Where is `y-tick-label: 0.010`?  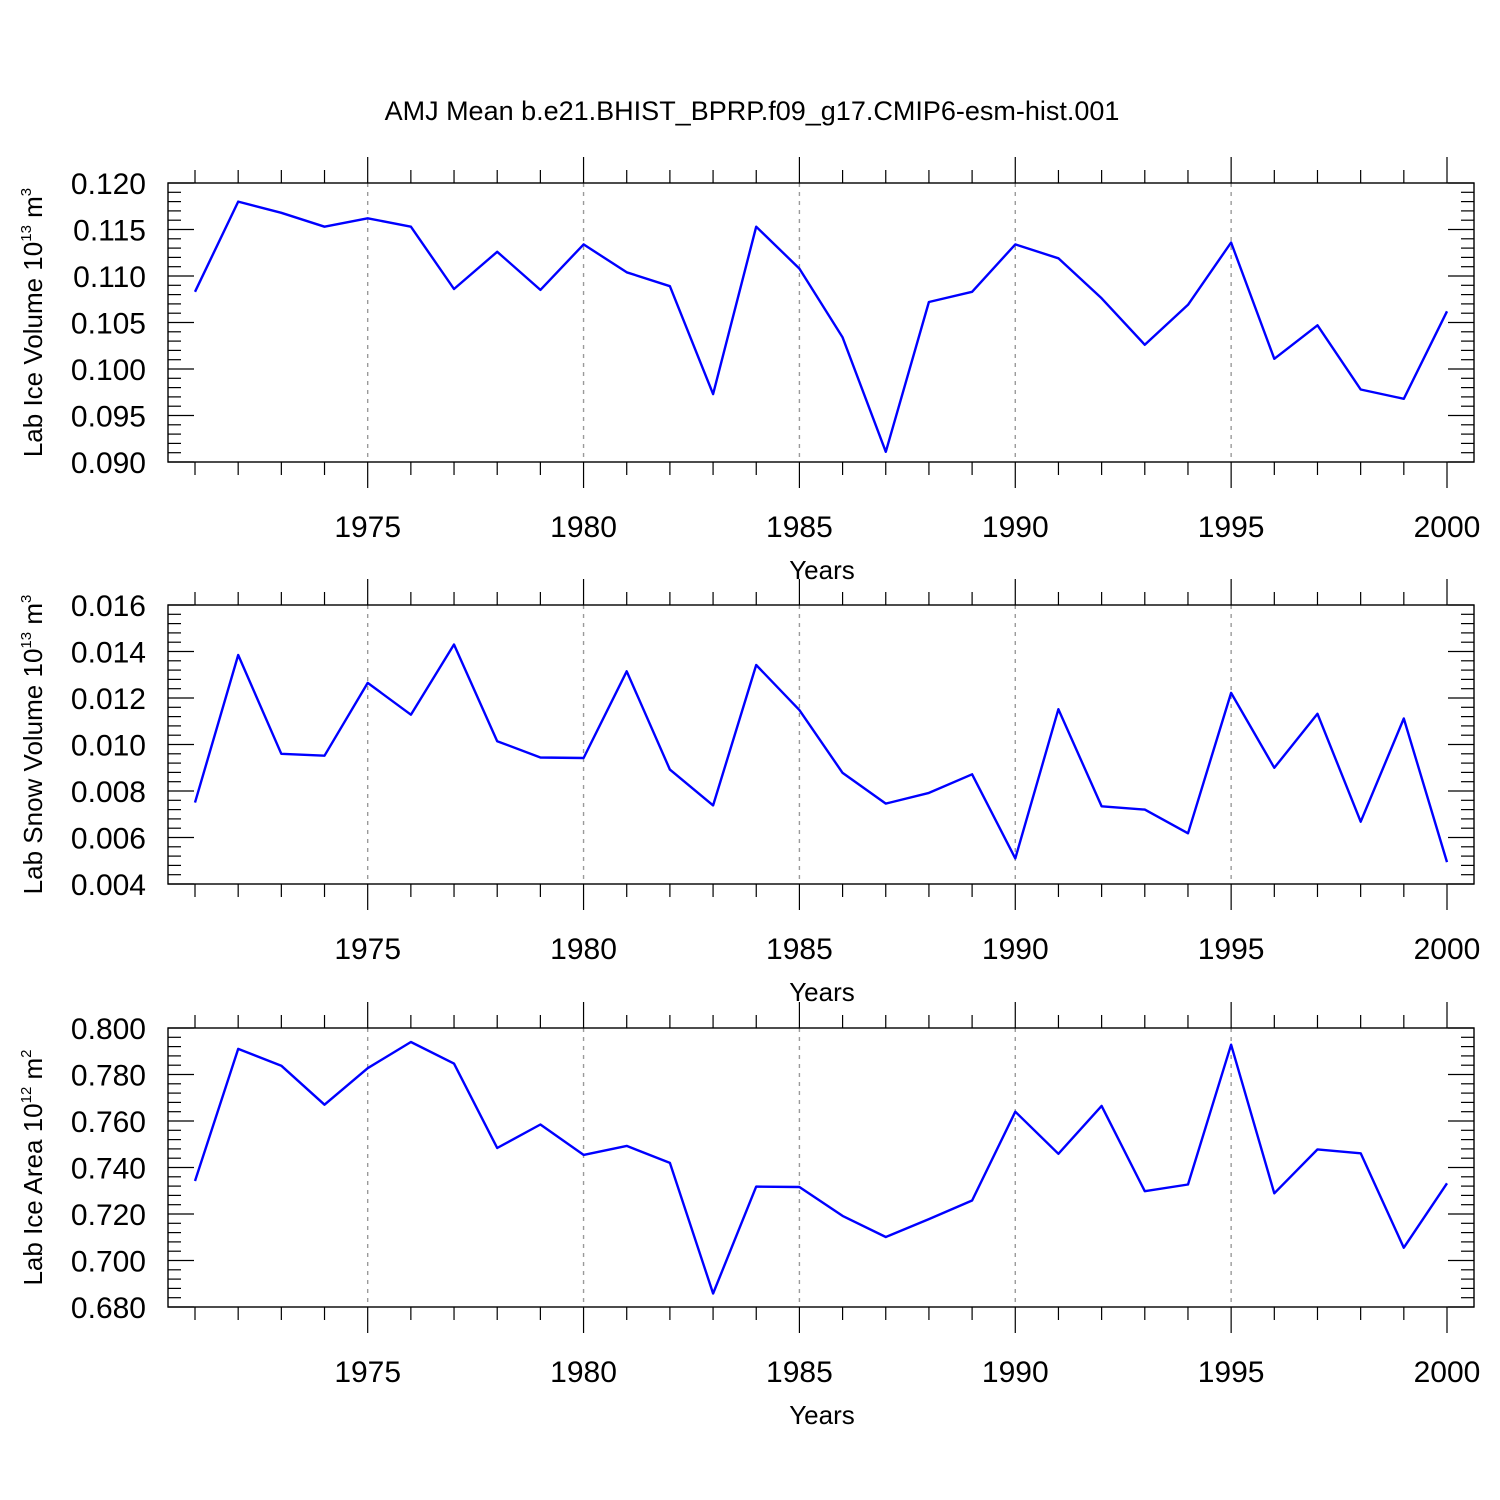
y-tick-label: 0.010 is located at coordinates (108, 746).